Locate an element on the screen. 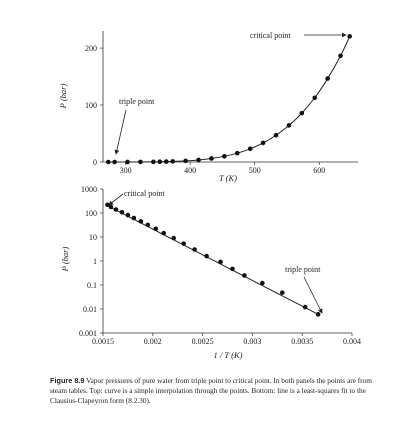  bottom-critical-point-arrow is located at coordinates (116, 199).